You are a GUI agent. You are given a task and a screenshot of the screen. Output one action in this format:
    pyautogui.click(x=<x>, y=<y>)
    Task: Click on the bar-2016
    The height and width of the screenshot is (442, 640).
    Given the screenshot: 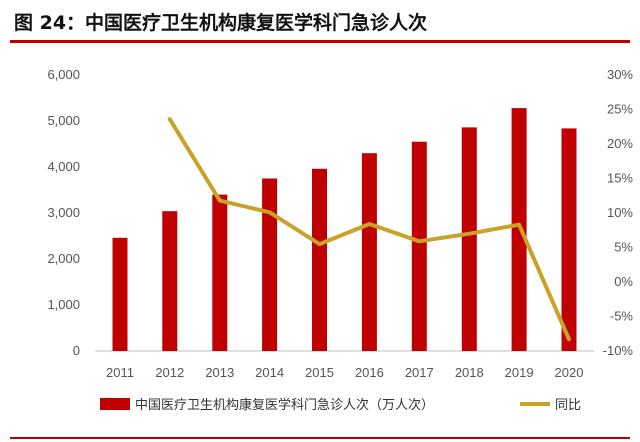 What is the action you would take?
    pyautogui.click(x=369, y=252)
    